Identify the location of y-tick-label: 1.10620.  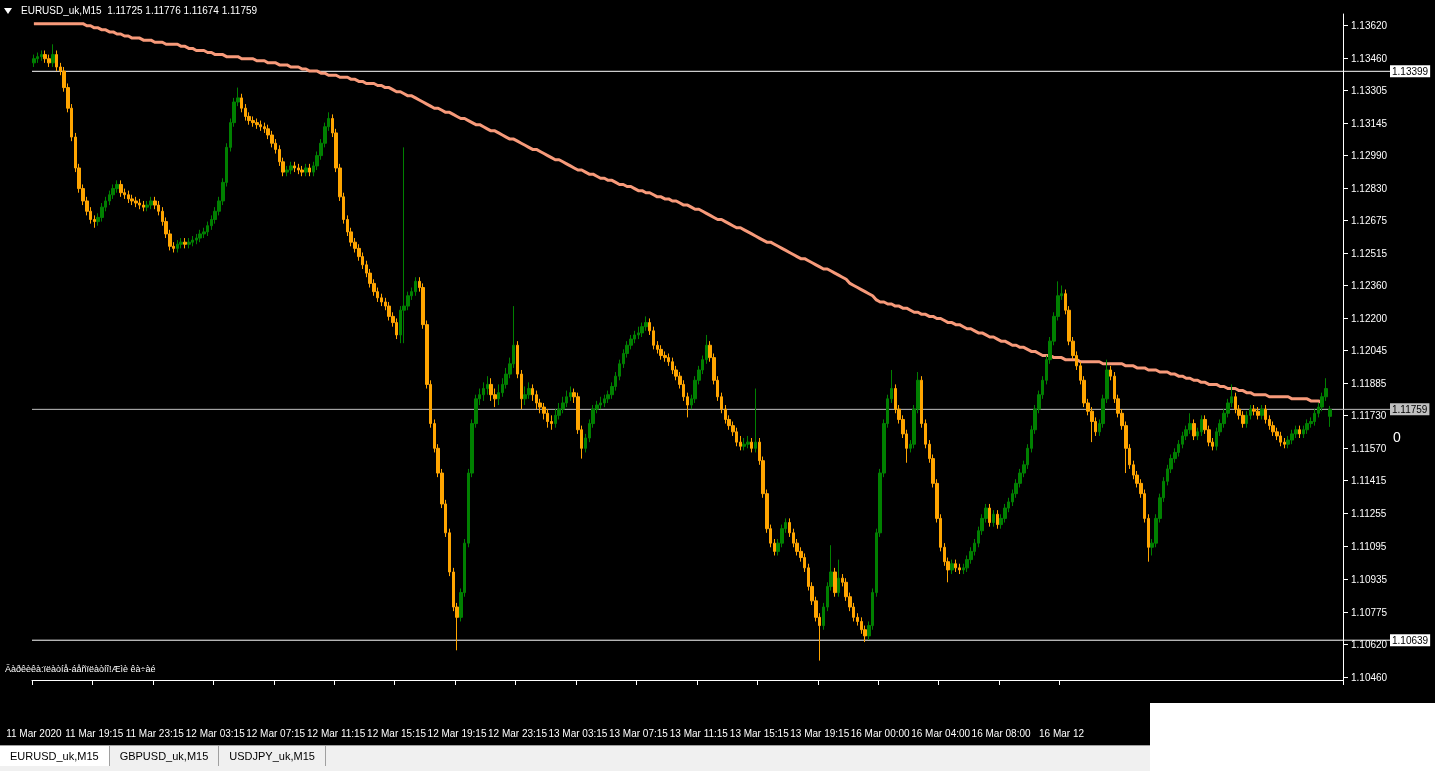
(1369, 644).